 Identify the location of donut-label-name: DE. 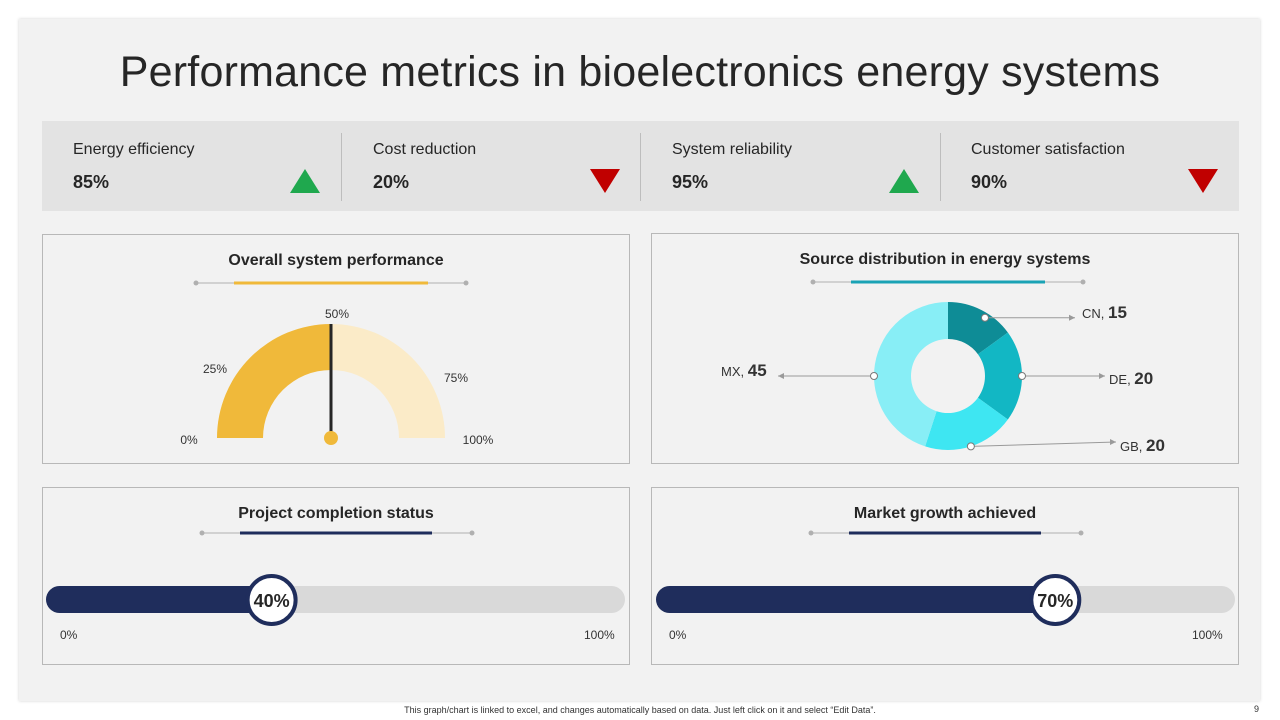
(1118, 379).